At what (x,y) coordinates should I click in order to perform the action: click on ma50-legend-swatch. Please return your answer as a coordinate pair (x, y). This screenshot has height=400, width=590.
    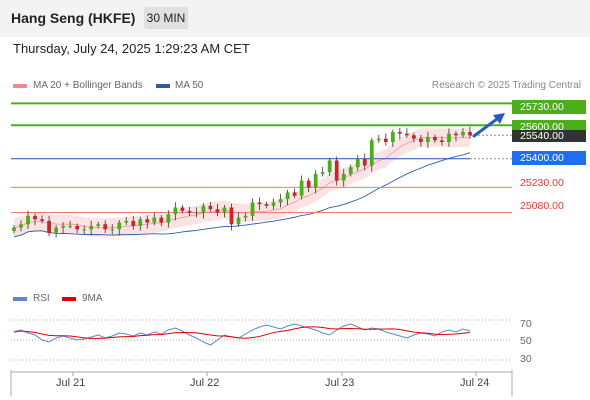
    Looking at the image, I should click on (163, 86).